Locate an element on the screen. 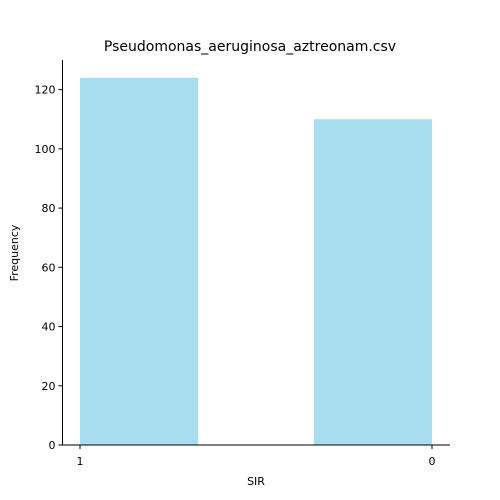  y-ticks-group: 0 20 40 60 80 100 120 is located at coordinates (49, 268).